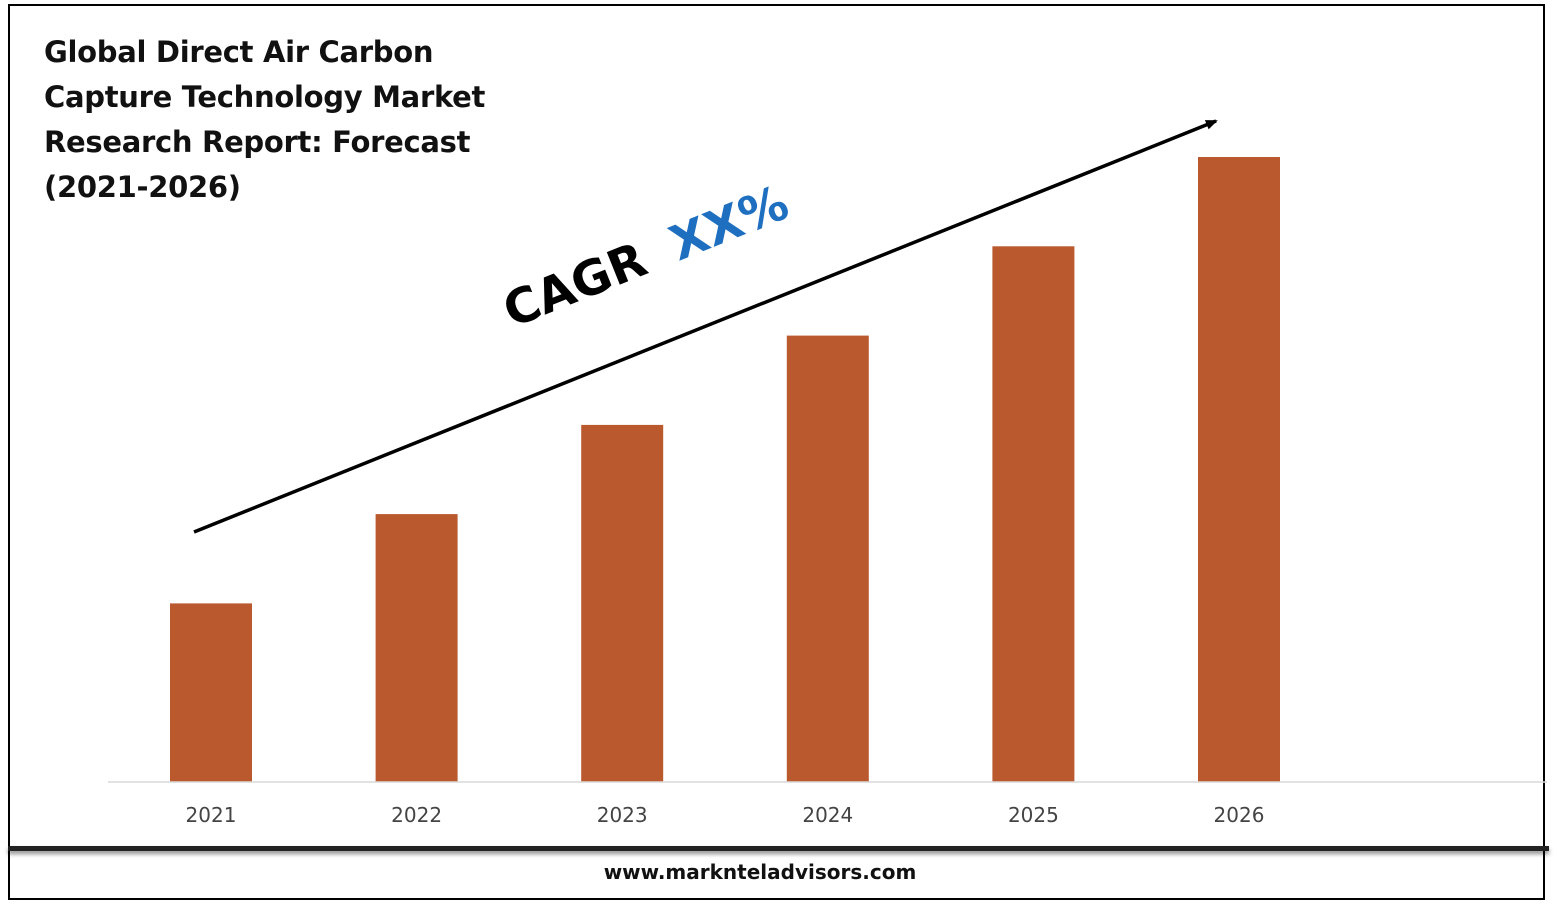 The image size is (1557, 906). Describe the element at coordinates (1033, 514) in the screenshot. I see `bar-2025` at that location.